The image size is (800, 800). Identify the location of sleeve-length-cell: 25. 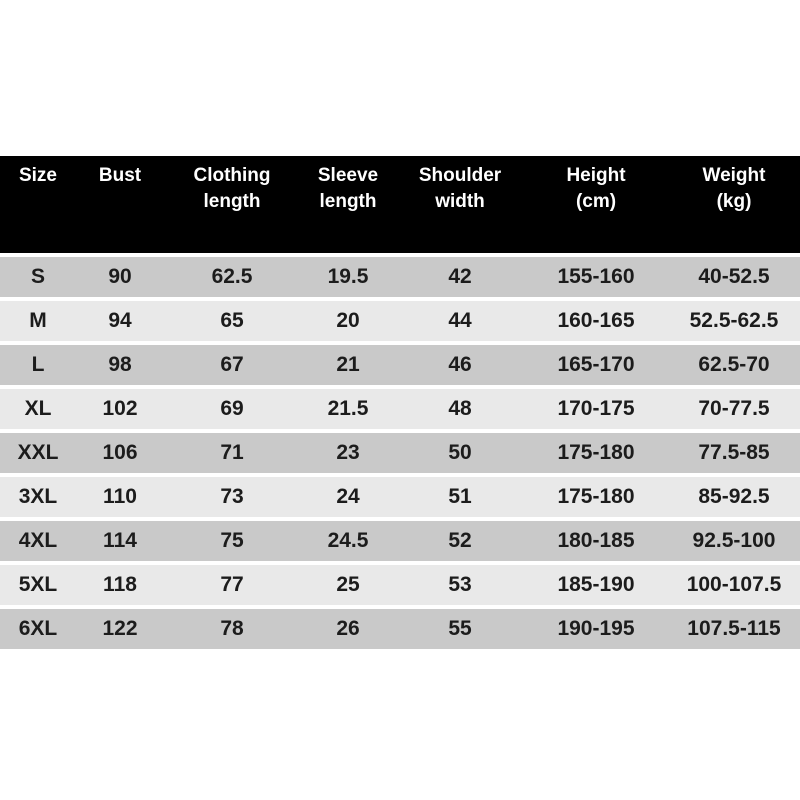
(348, 585).